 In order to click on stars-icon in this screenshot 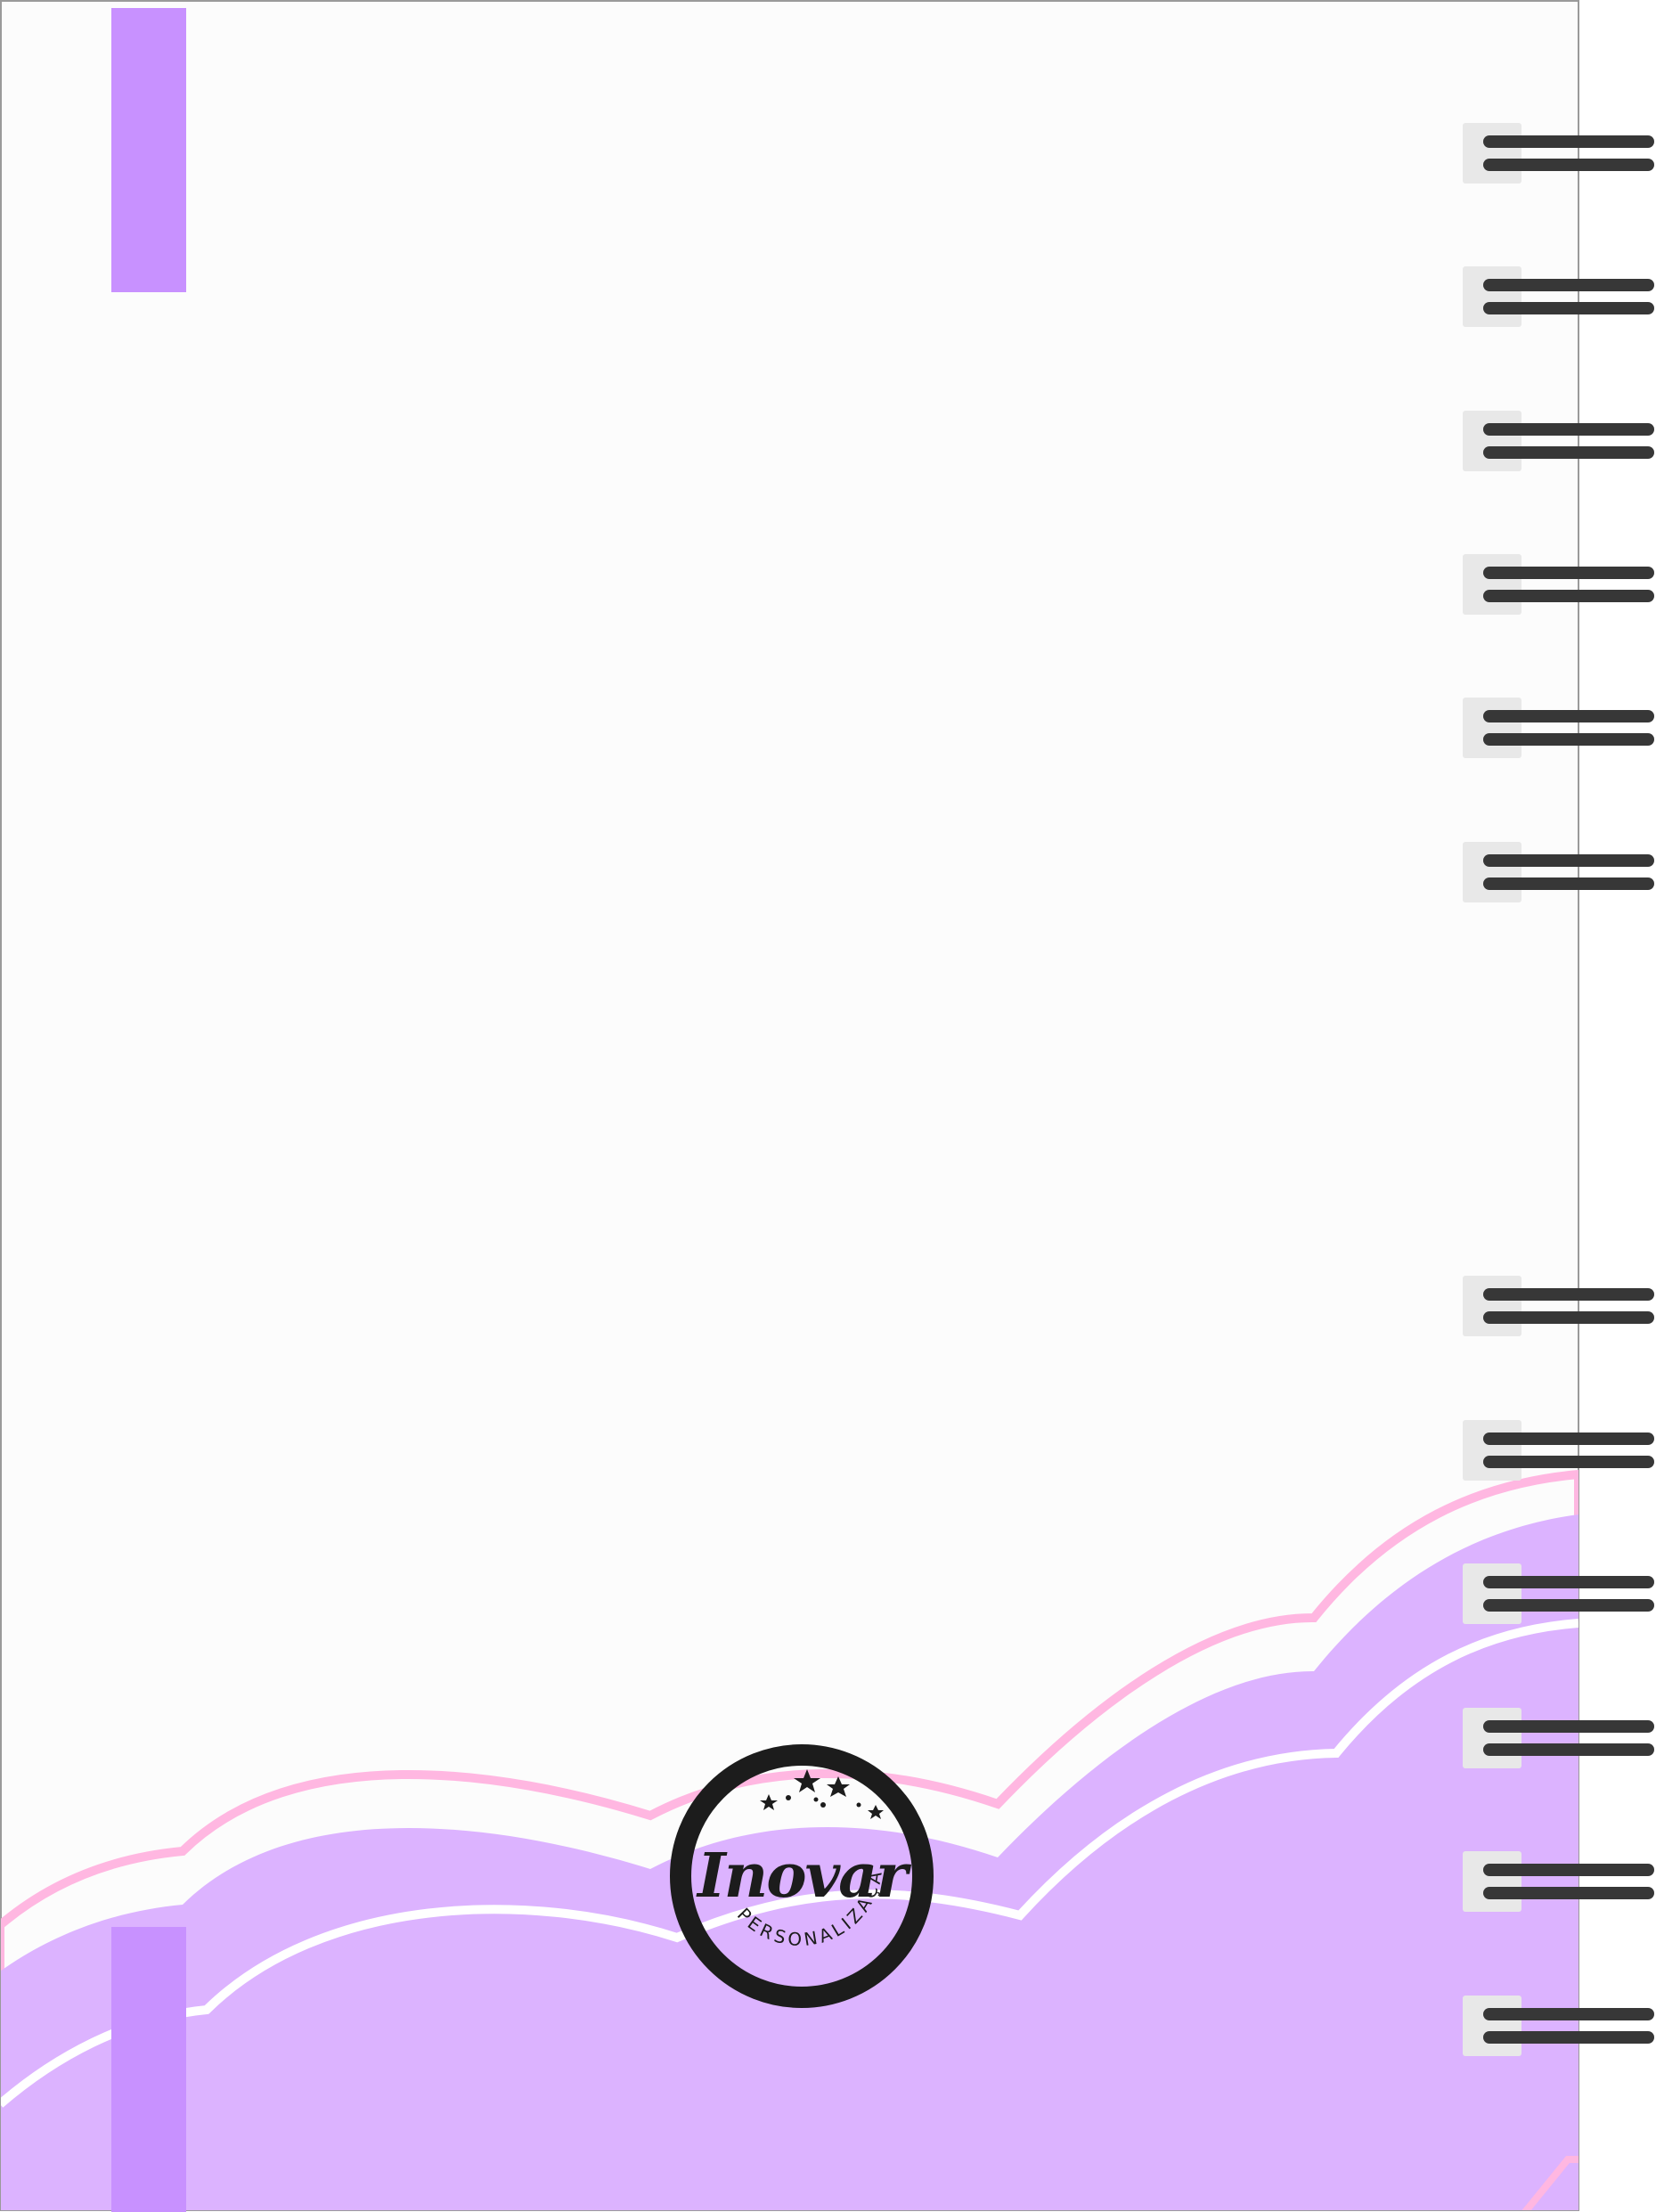, I will do `click(822, 1794)`.